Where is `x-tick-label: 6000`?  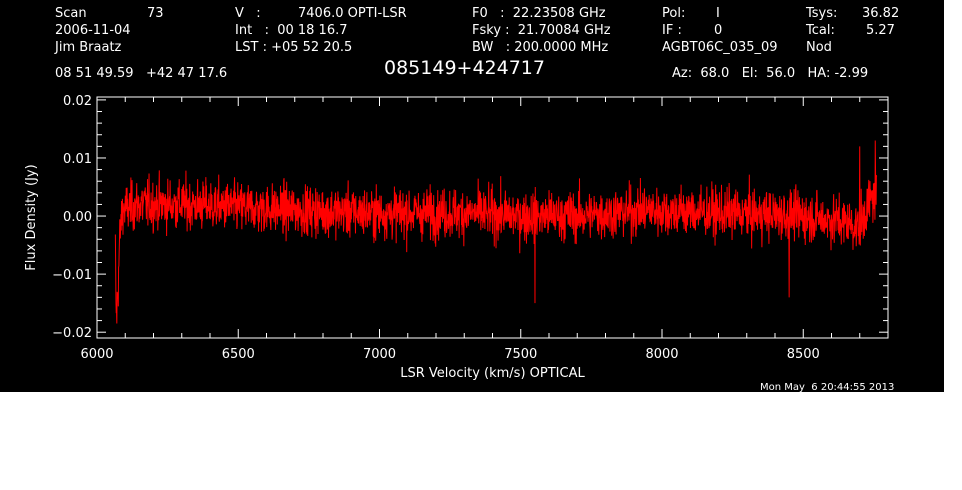 x-tick-label: 6000 is located at coordinates (96, 354).